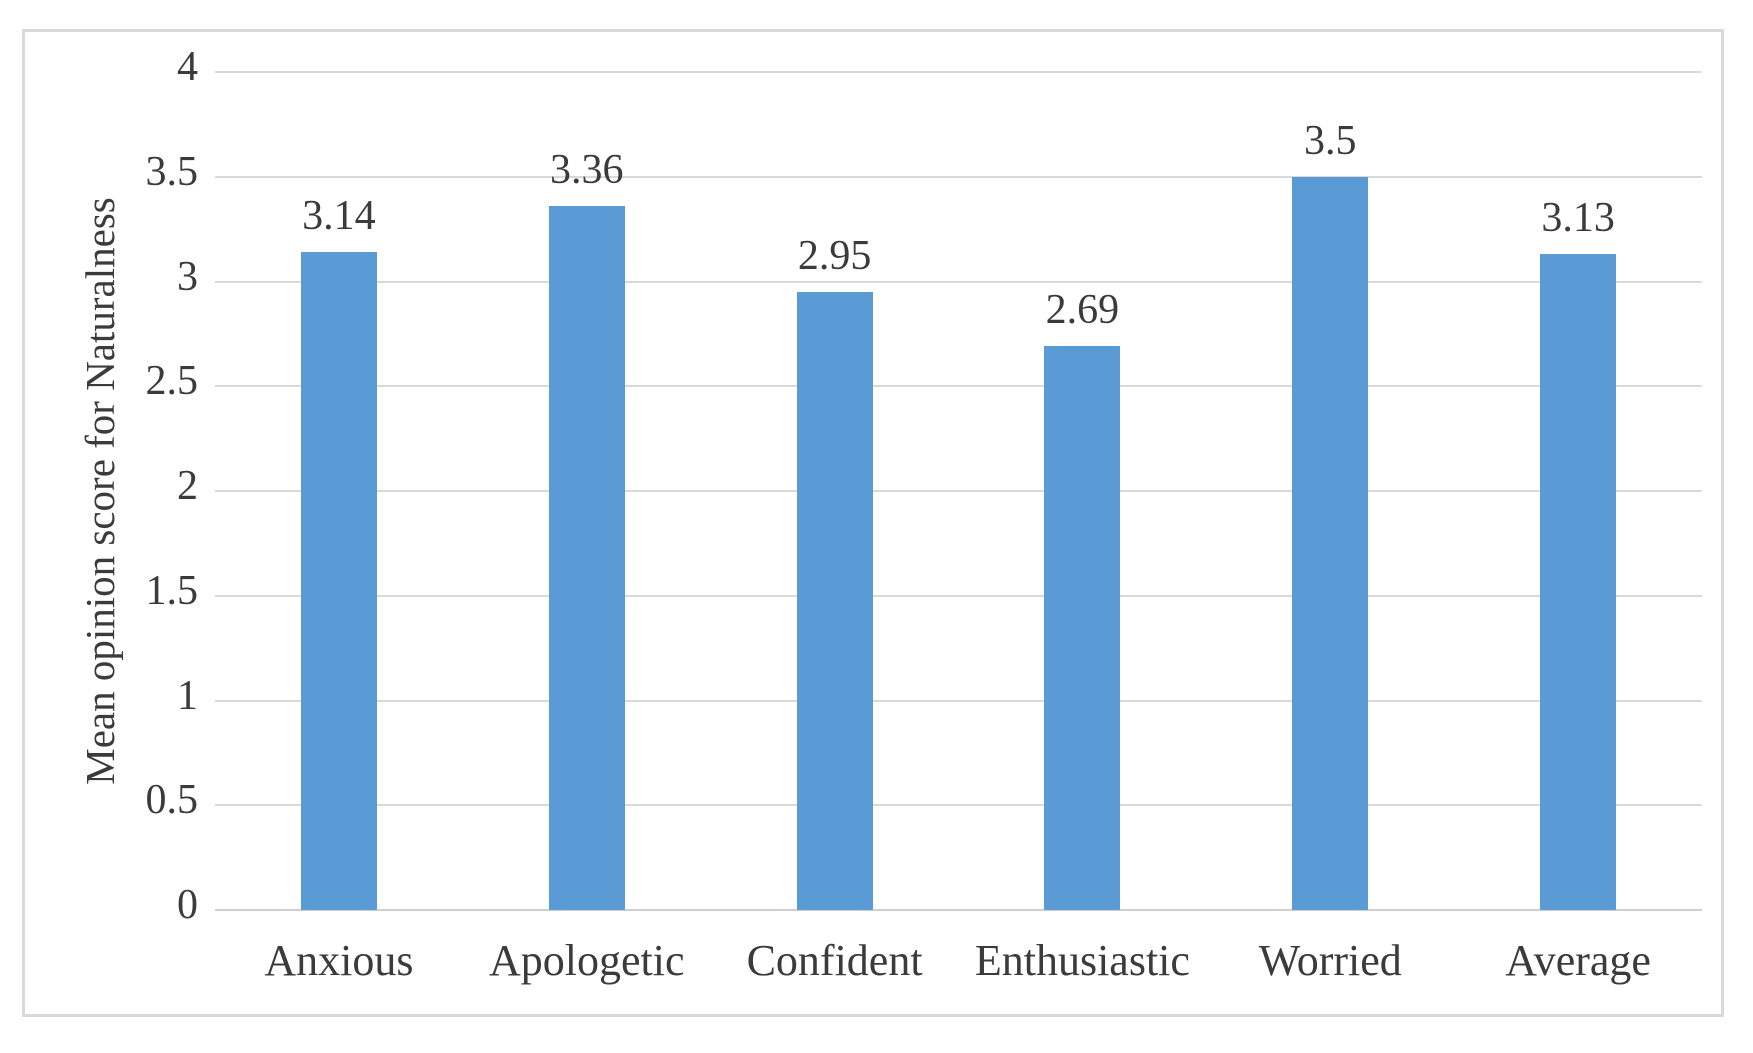 The height and width of the screenshot is (1053, 1753). Describe the element at coordinates (172, 381) in the screenshot. I see `y-tick-label: 2.5` at that location.